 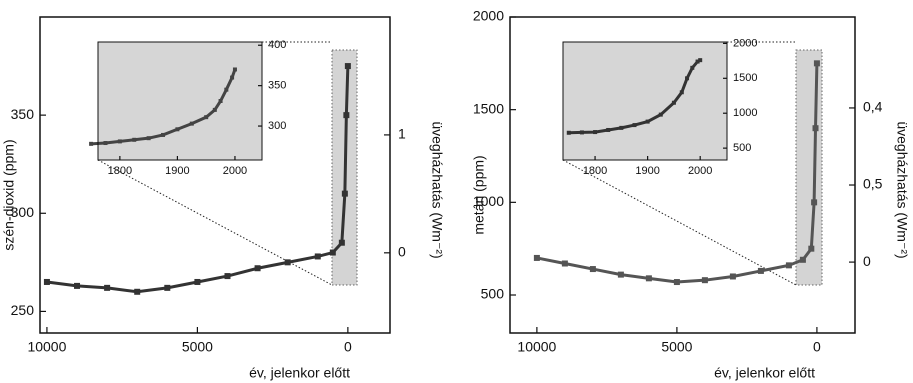 I want to click on inset-y-tick-label: 1000, so click(x=745, y=113).